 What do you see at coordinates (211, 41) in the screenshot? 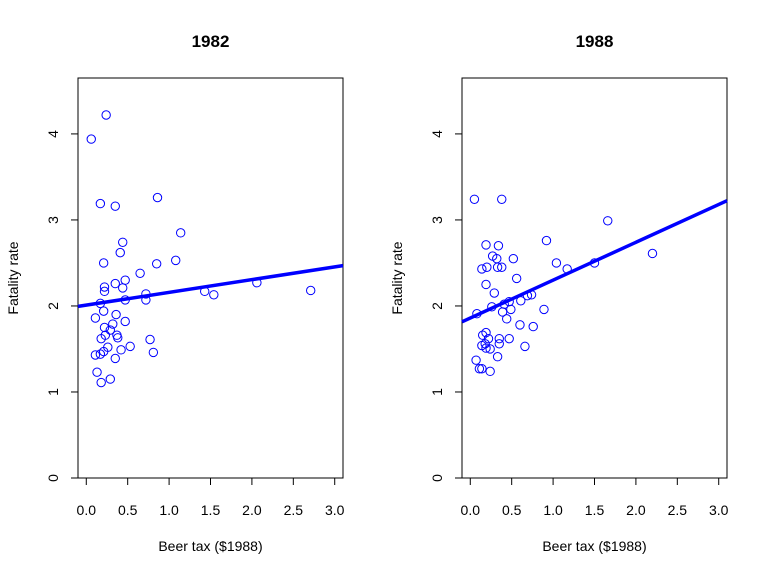
I see `chart-title: 1982` at bounding box center [211, 41].